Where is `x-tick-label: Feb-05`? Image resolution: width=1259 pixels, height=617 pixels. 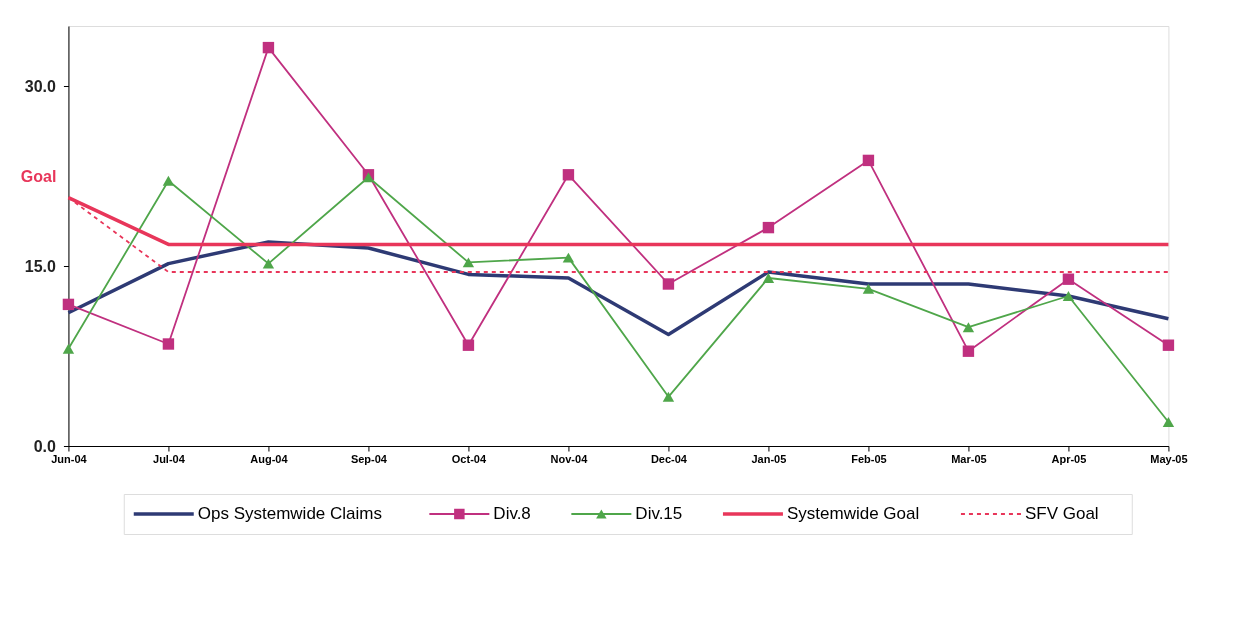
x-tick-label: Feb-05 is located at coordinates (869, 458).